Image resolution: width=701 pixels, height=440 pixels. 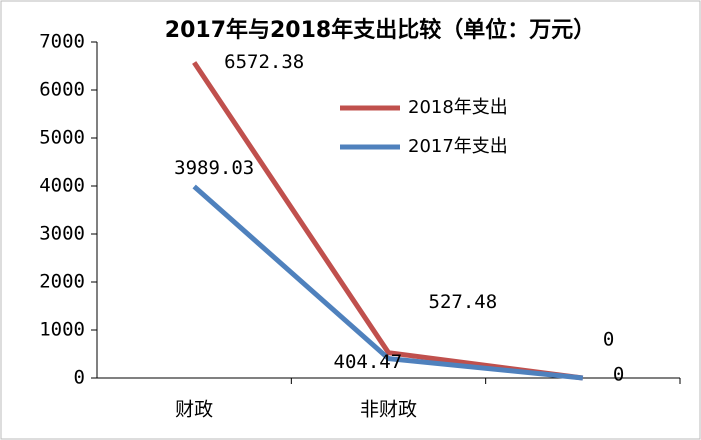 What do you see at coordinates (62, 138) in the screenshot?
I see `y-tick-label: 5000` at bounding box center [62, 138].